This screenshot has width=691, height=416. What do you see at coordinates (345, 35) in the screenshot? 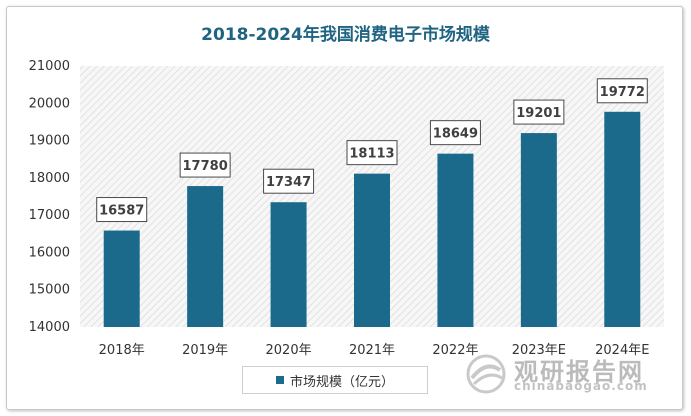
I see `chart-title: 2018-2024年我国消费电子市场规模` at bounding box center [345, 35].